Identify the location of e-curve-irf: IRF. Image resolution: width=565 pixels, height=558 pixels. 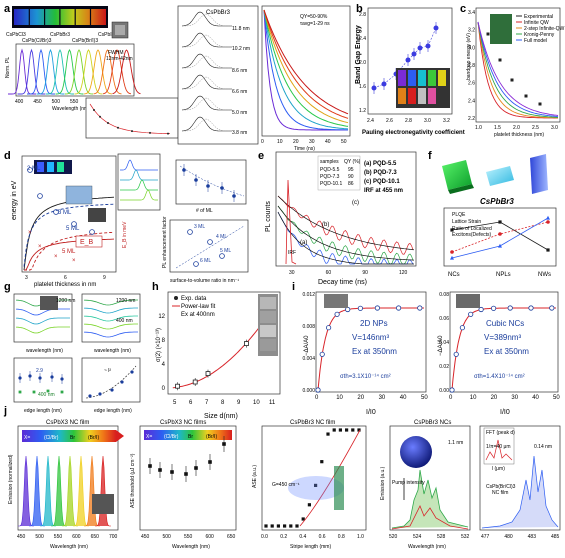
(292, 253).